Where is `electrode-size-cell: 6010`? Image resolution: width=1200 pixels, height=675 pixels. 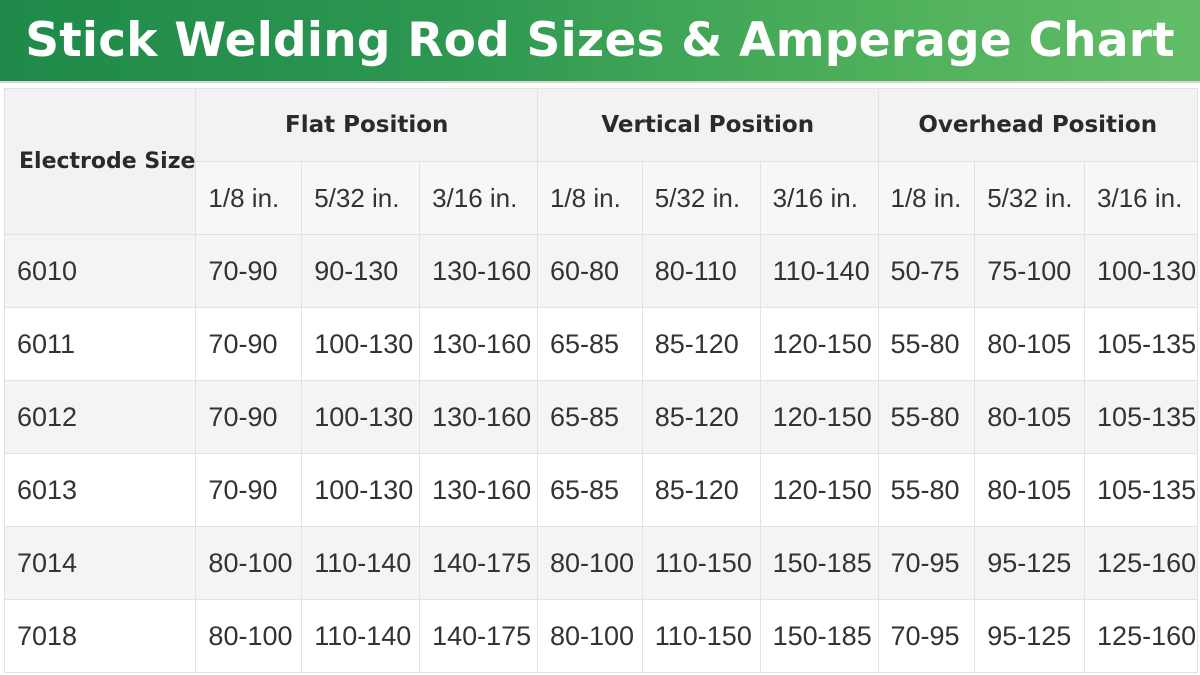 electrode-size-cell: 6010 is located at coordinates (100, 271).